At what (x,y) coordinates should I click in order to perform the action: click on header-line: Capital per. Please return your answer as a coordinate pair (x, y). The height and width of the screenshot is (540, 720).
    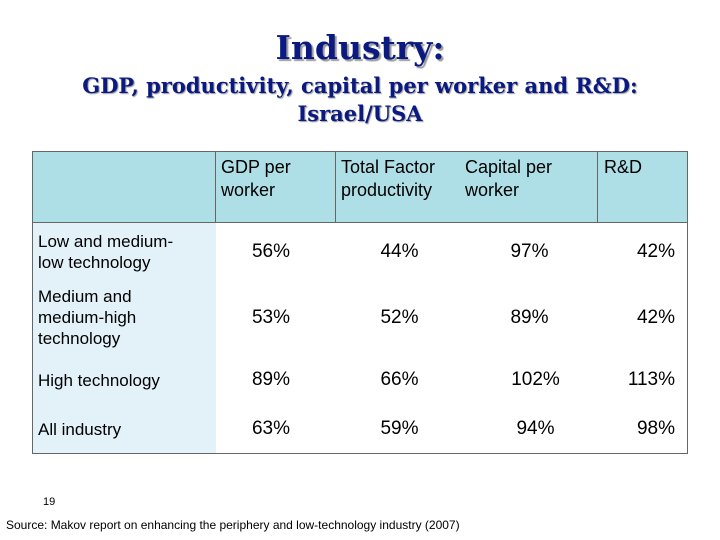
    Looking at the image, I should click on (509, 167).